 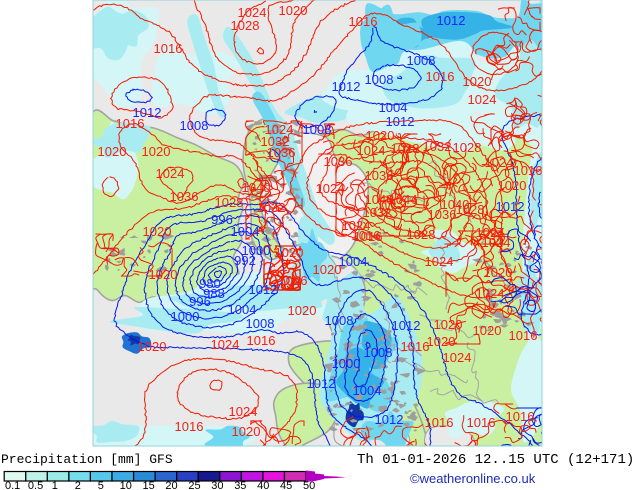 I want to click on svg-text: 40, so click(x=263, y=485).